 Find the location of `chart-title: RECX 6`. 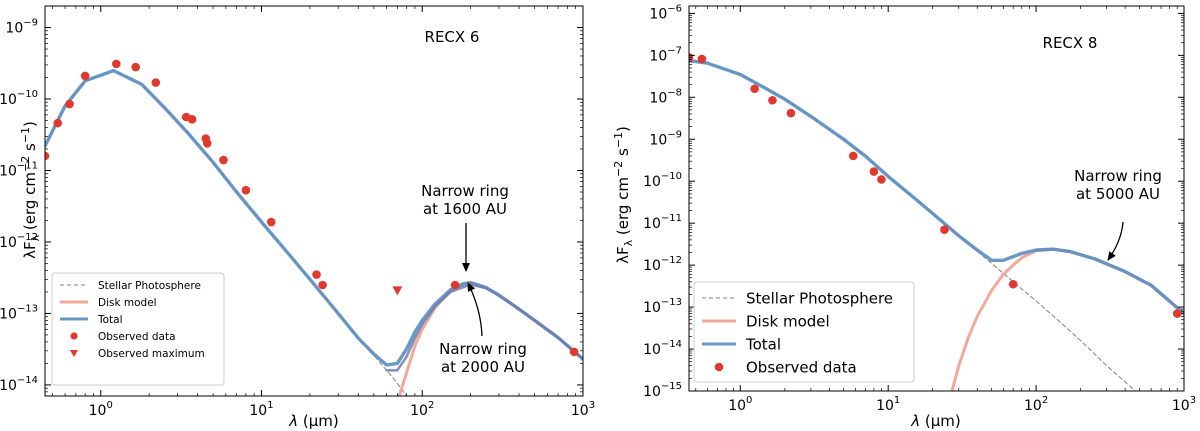

chart-title: RECX 6 is located at coordinates (452, 37).